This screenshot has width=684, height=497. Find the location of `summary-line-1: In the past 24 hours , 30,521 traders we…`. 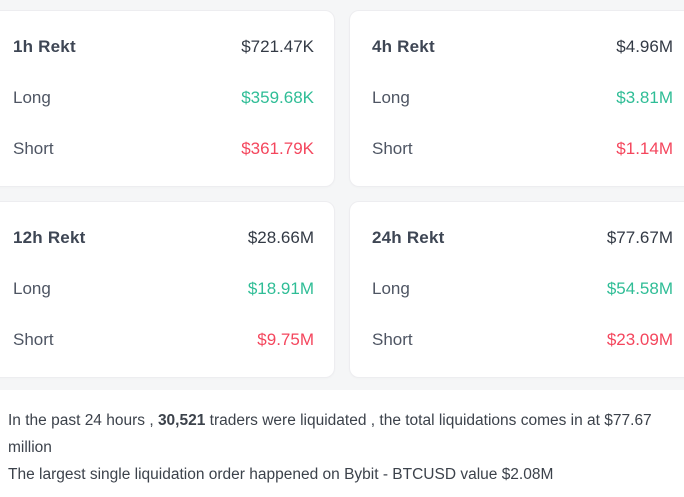

summary-line-1: In the past 24 hours , 30,521 traders we… is located at coordinates (334, 434).